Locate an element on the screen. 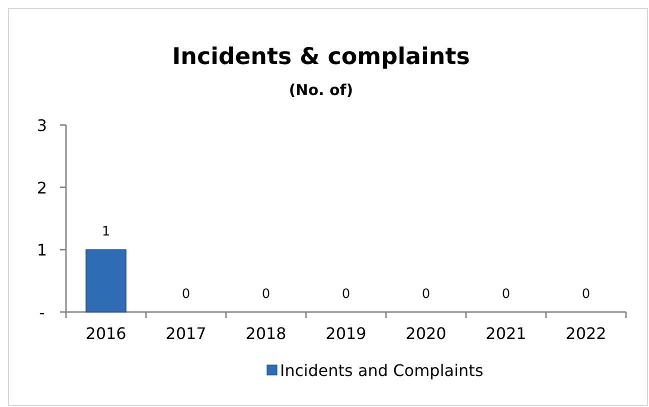 The image size is (649, 407). x-tick-label: 2019 is located at coordinates (346, 333).